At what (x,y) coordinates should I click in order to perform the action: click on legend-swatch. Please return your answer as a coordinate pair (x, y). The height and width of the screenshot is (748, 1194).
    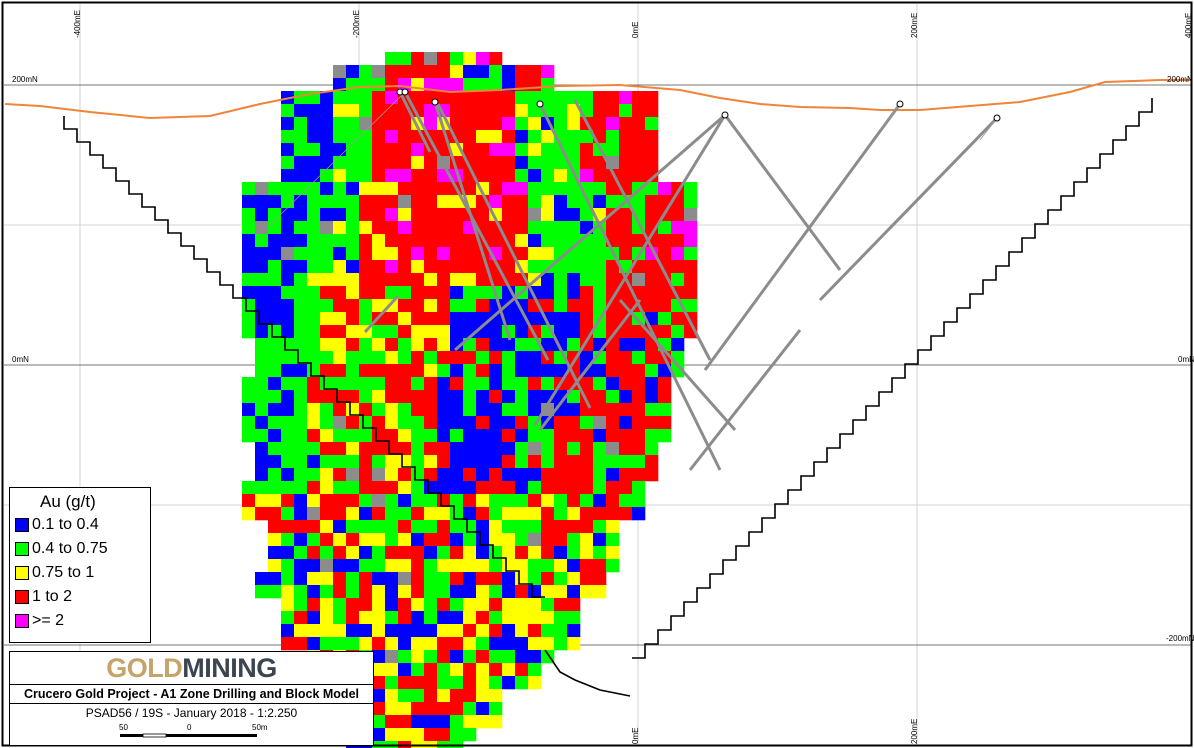
    Looking at the image, I should click on (22, 597).